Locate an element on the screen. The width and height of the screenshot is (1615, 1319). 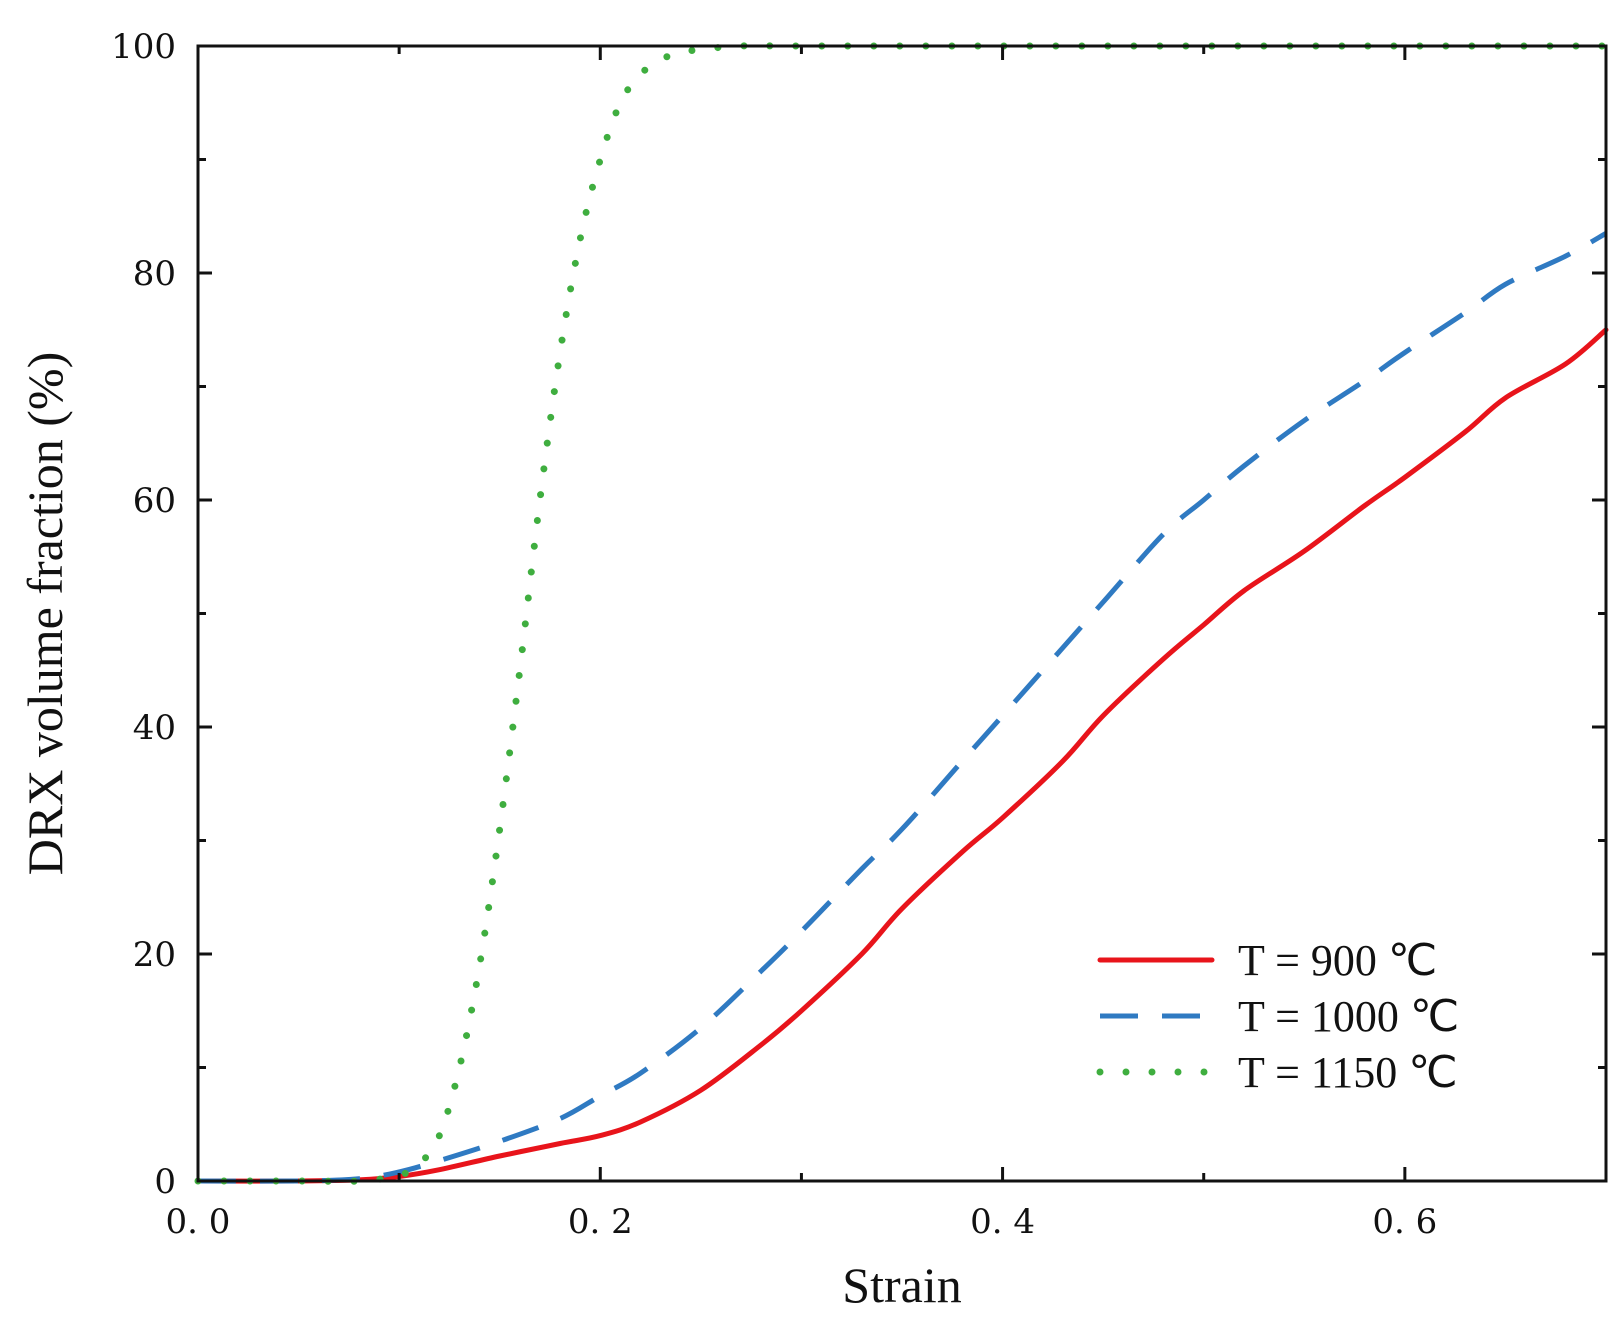
y-axis-title: DRX volume fraction (%) is located at coordinates (45, 613).